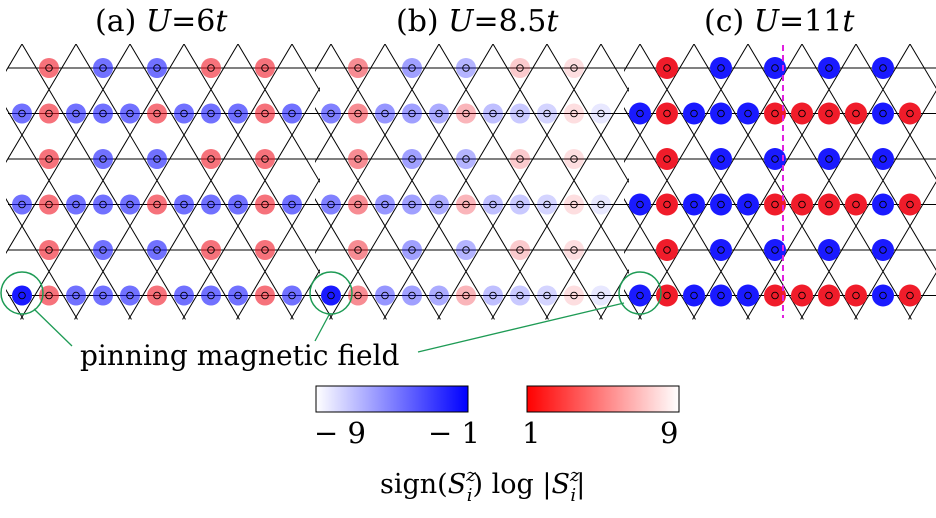  I want to click on pin-circle-a, so click(22, 293).